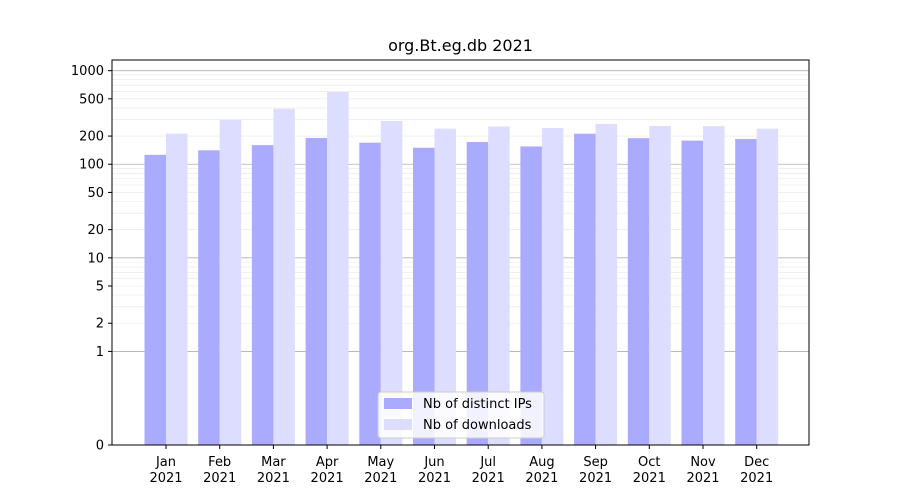  What do you see at coordinates (487, 462) in the screenshot?
I see `x-tick-label-month: Jul` at bounding box center [487, 462].